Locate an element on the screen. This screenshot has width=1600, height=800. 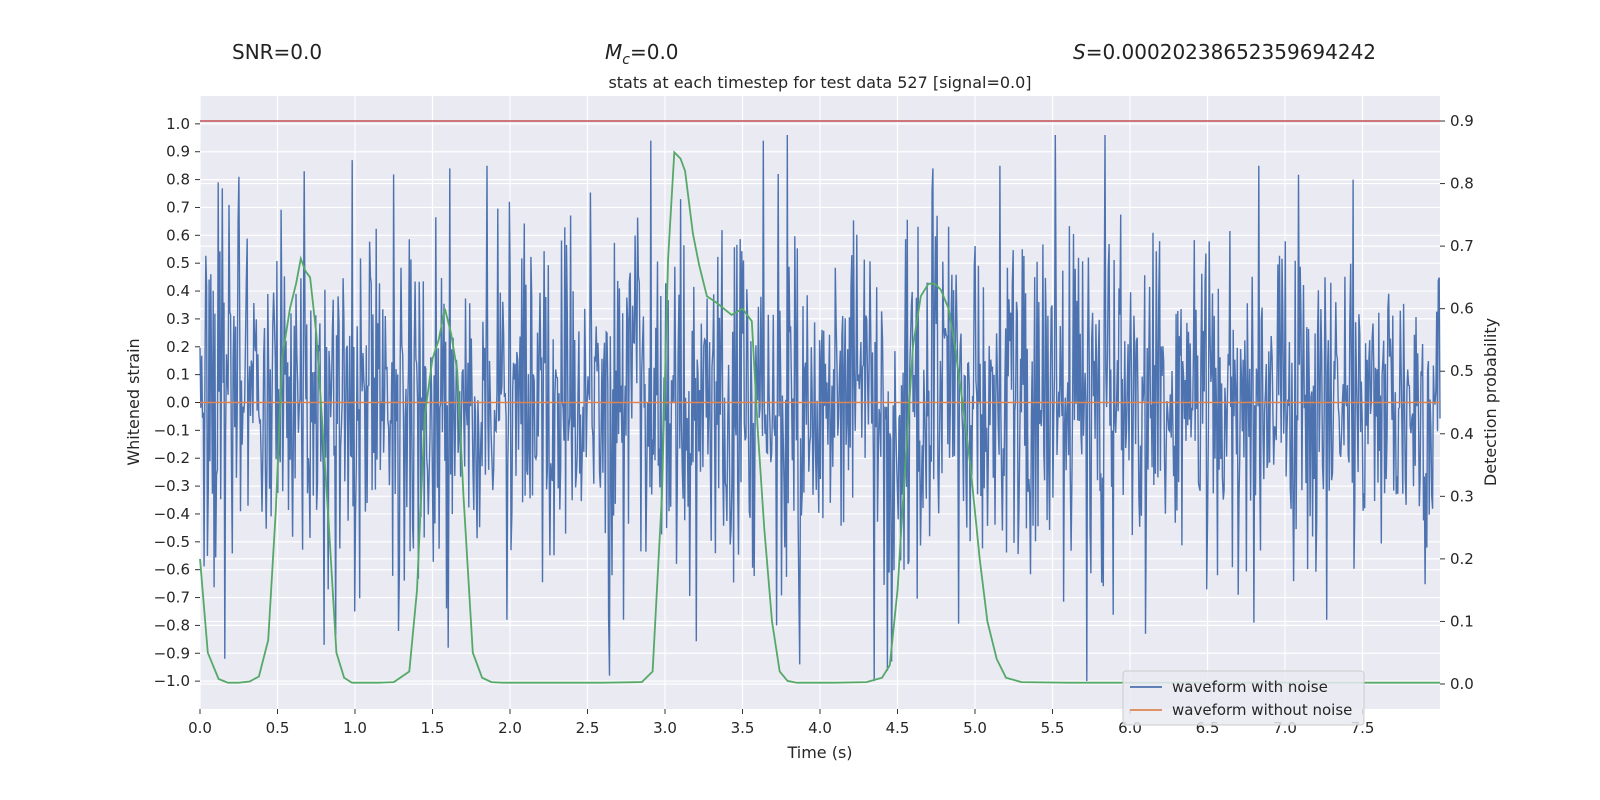
x-tick-label: 4.0 is located at coordinates (820, 728).